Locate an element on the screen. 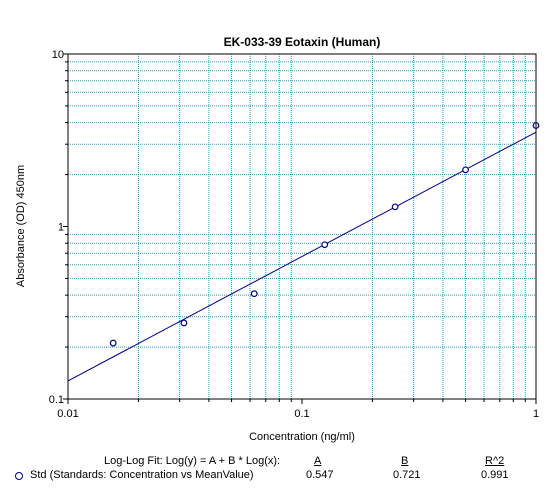  y-tick-label: 0.1 is located at coordinates (56, 400).